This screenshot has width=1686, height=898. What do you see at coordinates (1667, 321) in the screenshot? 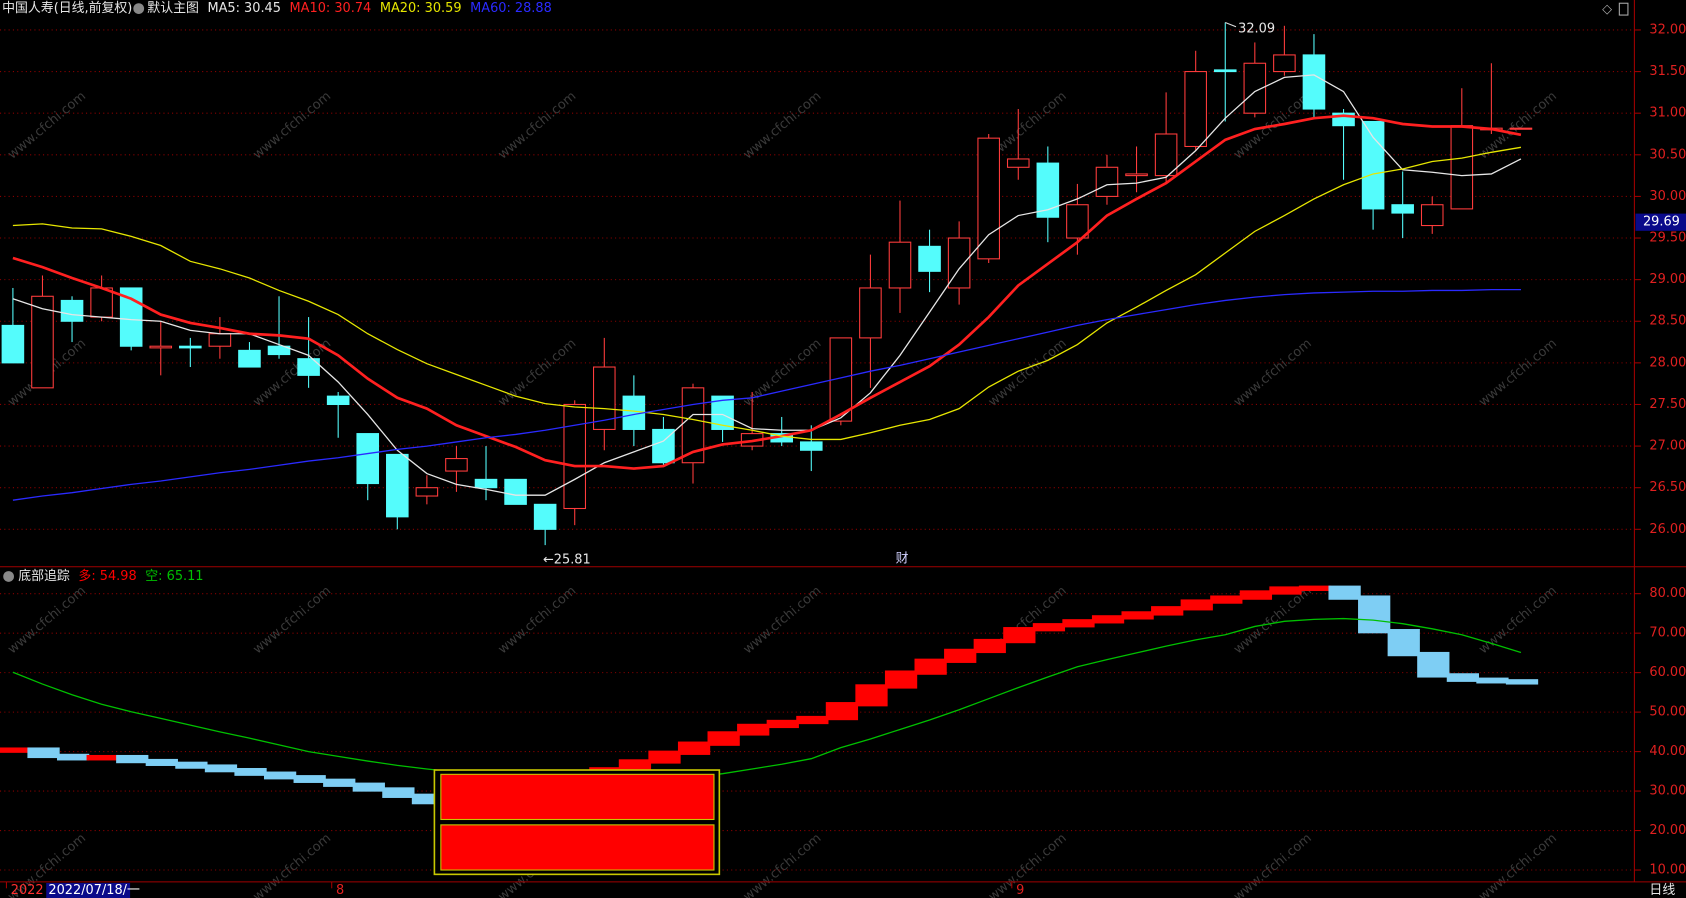
I see `y-tick-label: 28.50` at bounding box center [1667, 321].